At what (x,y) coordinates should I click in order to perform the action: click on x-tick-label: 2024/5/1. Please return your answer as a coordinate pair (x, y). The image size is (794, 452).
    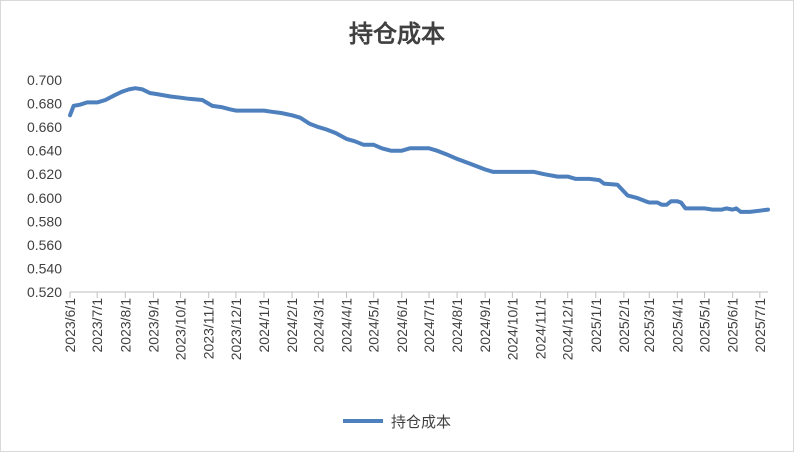
    Looking at the image, I should click on (374, 325).